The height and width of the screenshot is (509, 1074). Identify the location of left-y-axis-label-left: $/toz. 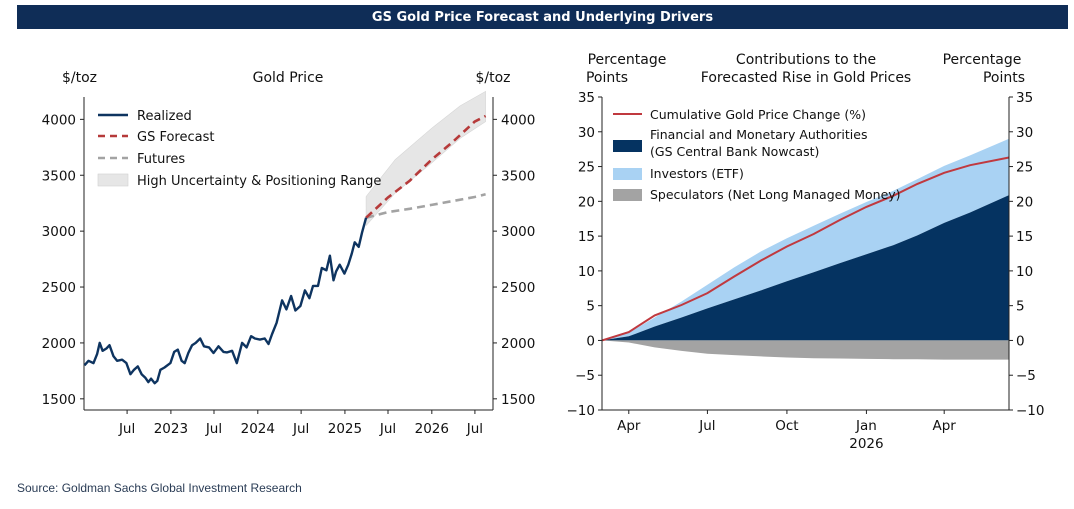
(79, 78).